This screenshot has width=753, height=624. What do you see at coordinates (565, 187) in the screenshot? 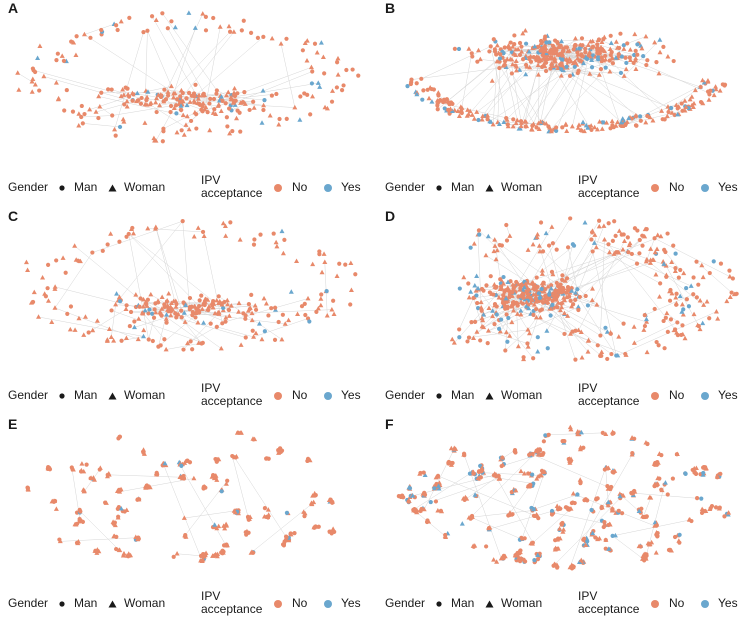
I see `legend: Gender Man Woman IPV acceptance No Yes` at bounding box center [565, 187].